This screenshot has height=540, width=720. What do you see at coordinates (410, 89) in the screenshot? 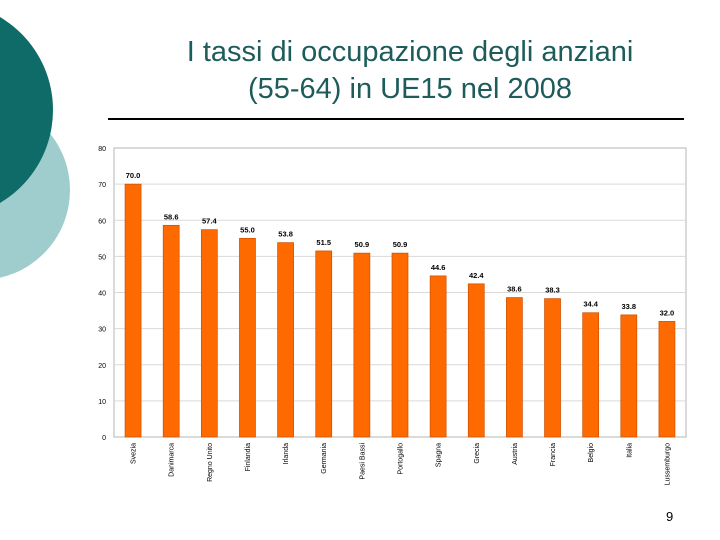
I see `title-line-2: (55-64) in UE15 nel 2008` at bounding box center [410, 89].